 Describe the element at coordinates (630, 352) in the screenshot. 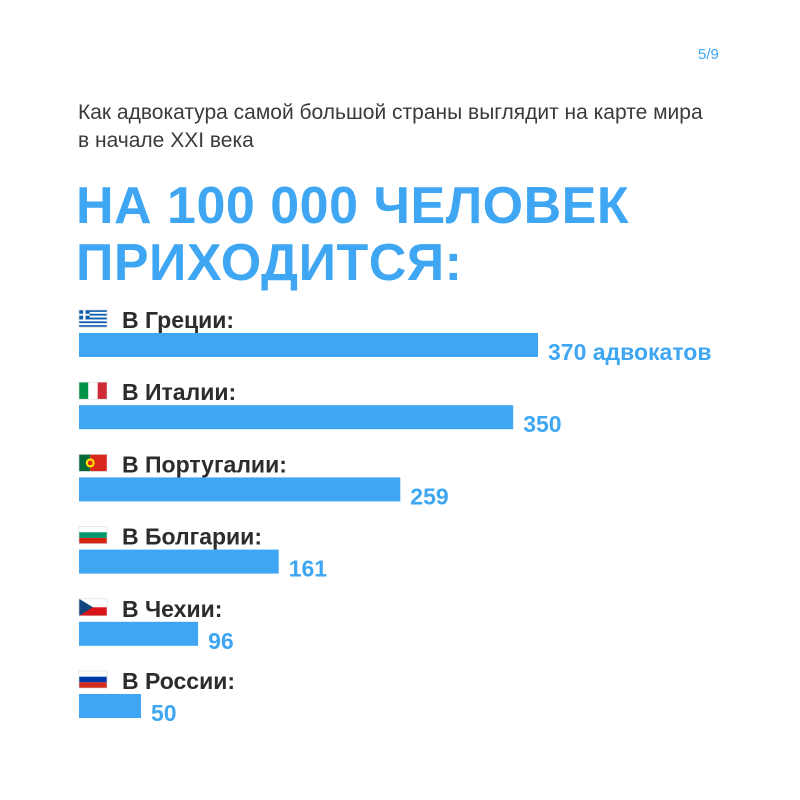

I see `value-label: 370 адвокатов` at that location.